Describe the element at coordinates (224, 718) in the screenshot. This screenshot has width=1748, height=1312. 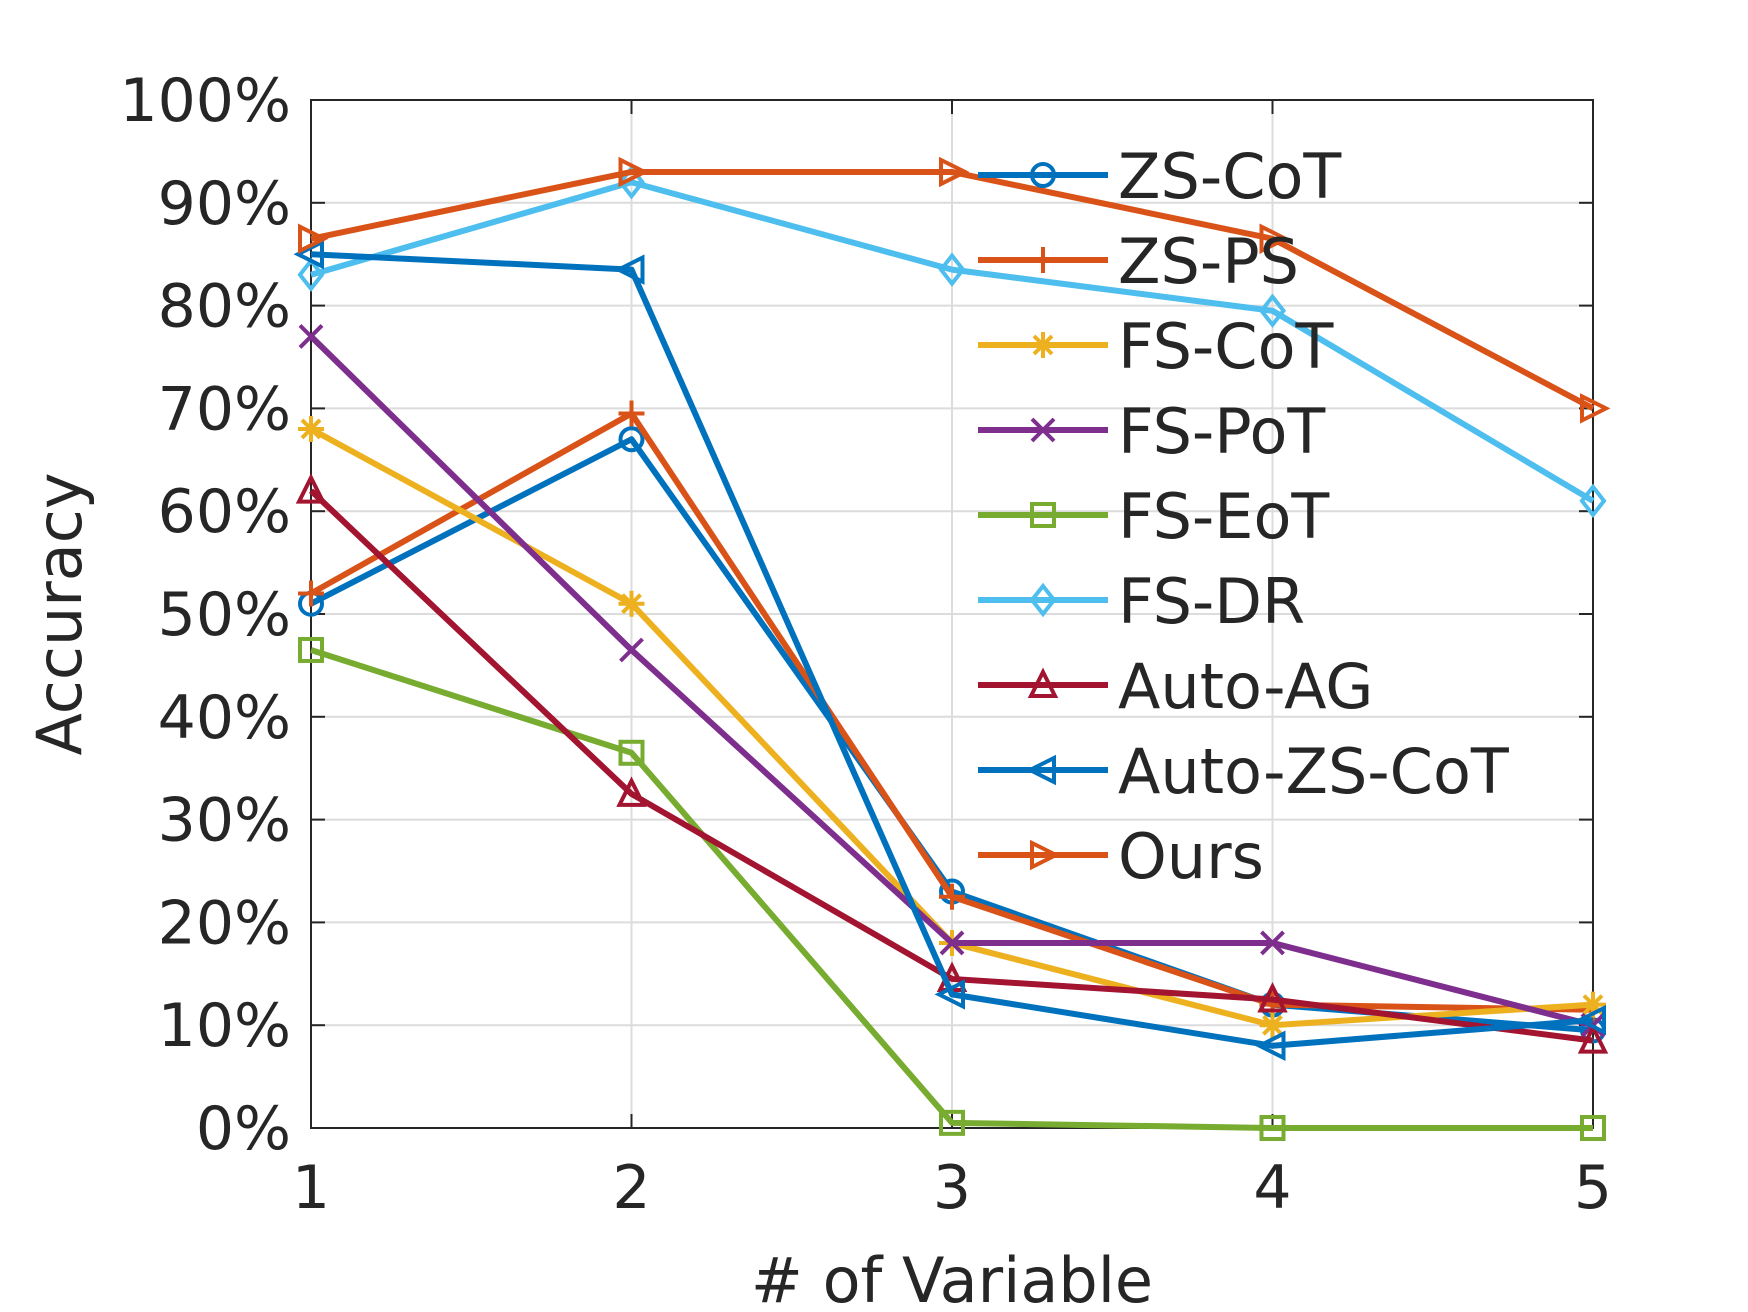
I see `y-tick-label: 40%` at that location.